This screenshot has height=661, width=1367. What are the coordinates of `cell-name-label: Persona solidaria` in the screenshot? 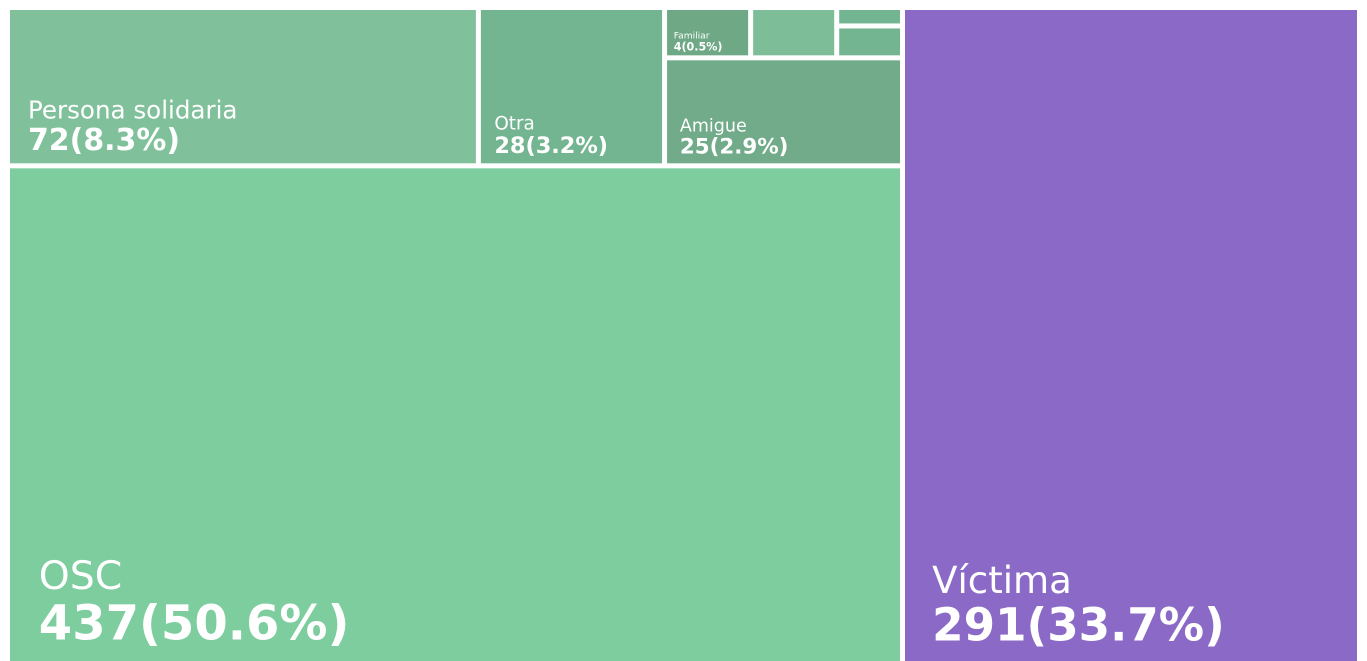 It's located at (133, 109).